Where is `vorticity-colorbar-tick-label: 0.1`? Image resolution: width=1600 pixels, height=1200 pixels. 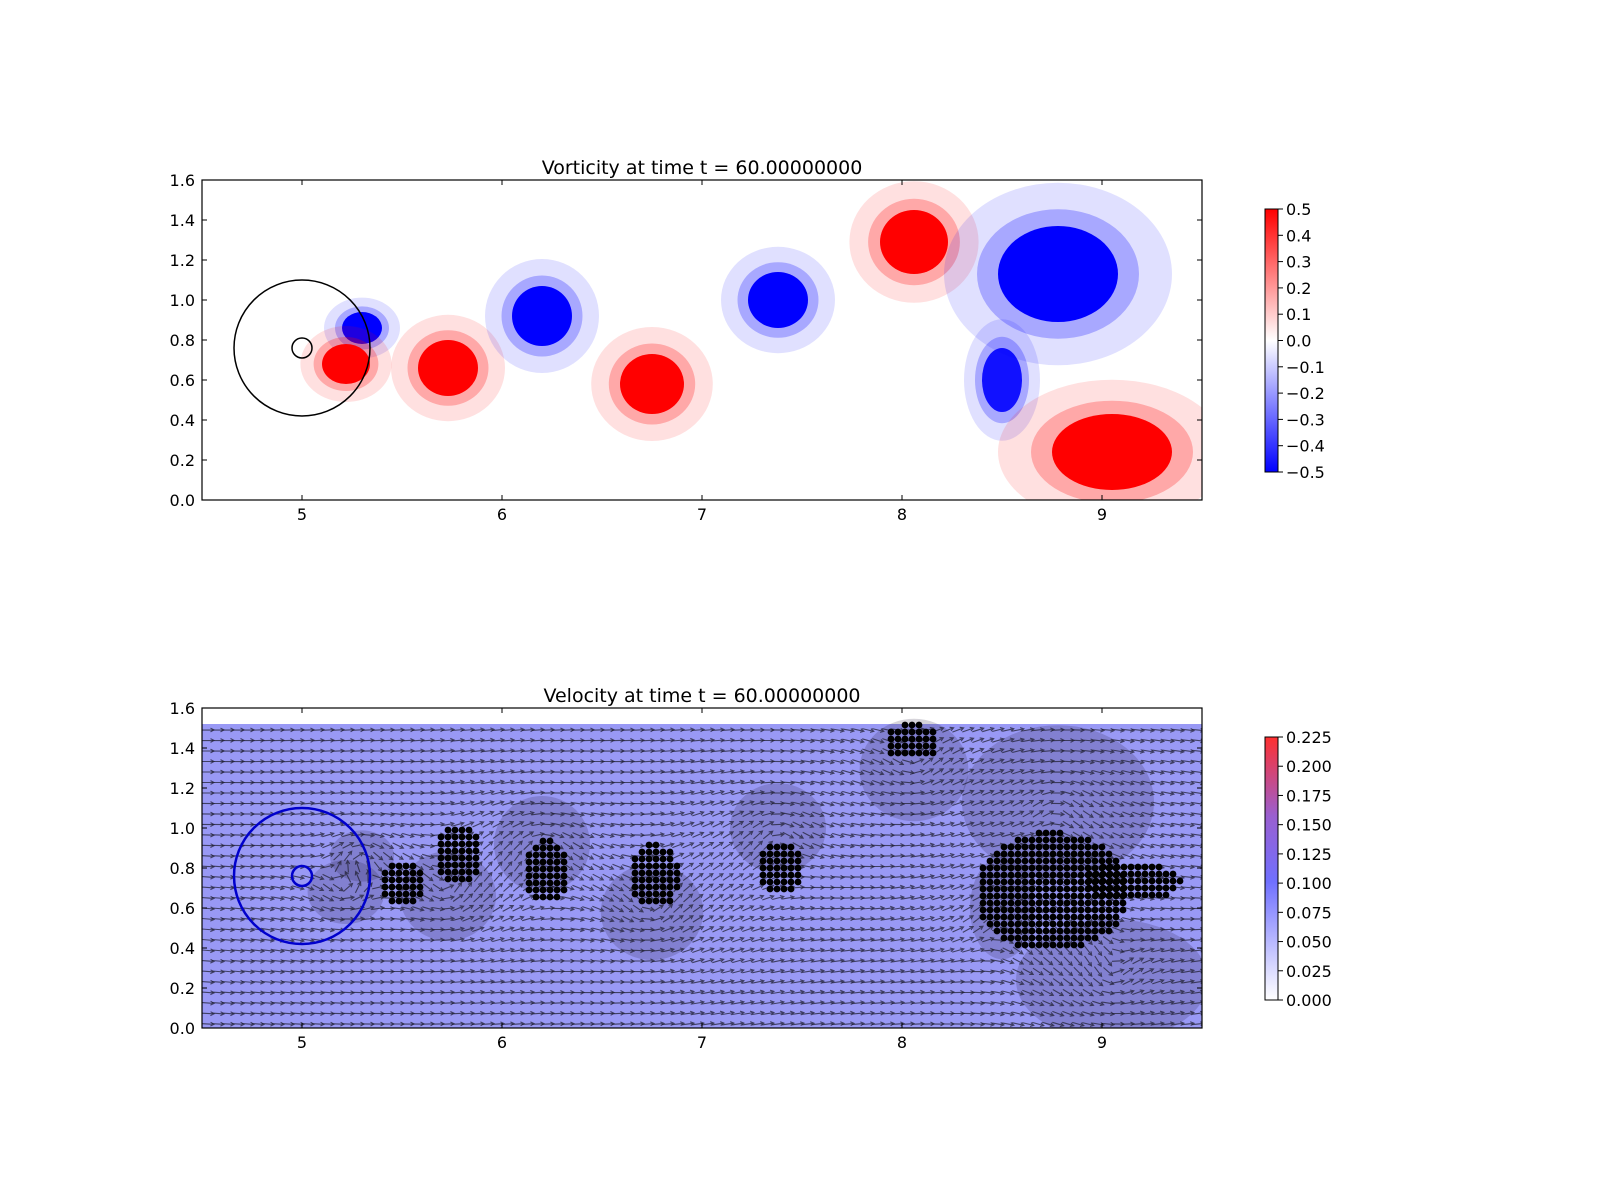 vorticity-colorbar-tick-label: 0.1 is located at coordinates (1298, 314).